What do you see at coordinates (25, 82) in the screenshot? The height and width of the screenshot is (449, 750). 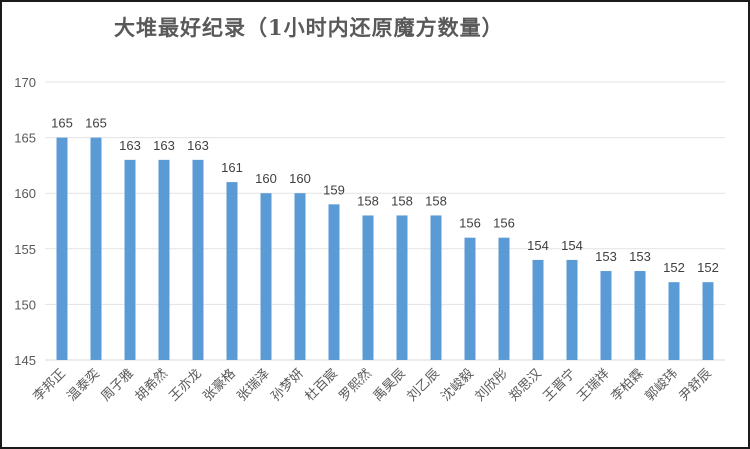 I see `y-tick-label: 170` at bounding box center [25, 82].